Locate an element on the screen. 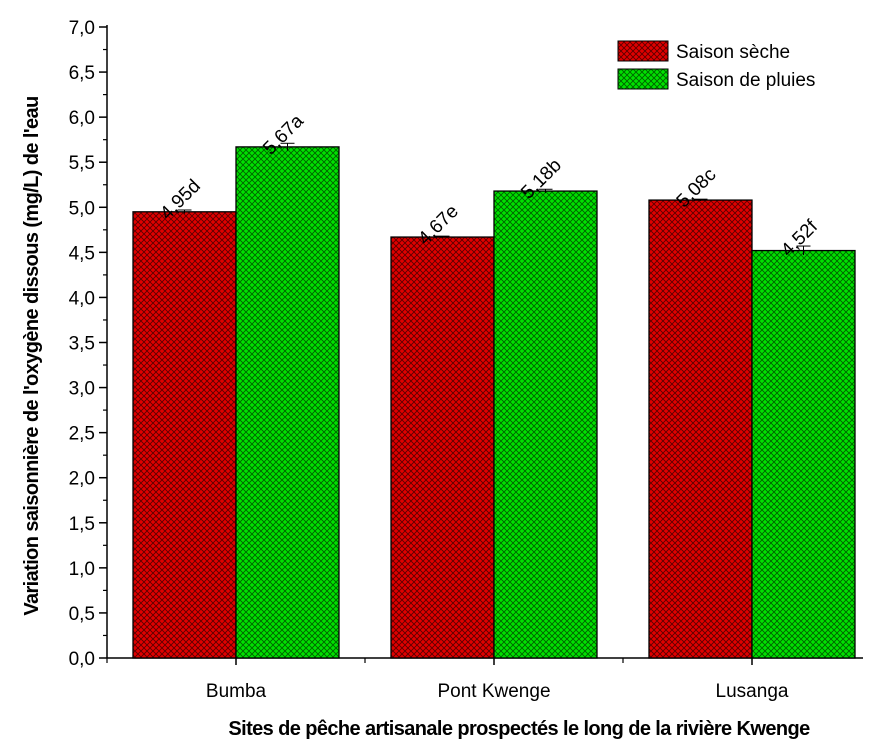 The height and width of the screenshot is (748, 876). y-tick-label: 2,0 is located at coordinates (82, 479).